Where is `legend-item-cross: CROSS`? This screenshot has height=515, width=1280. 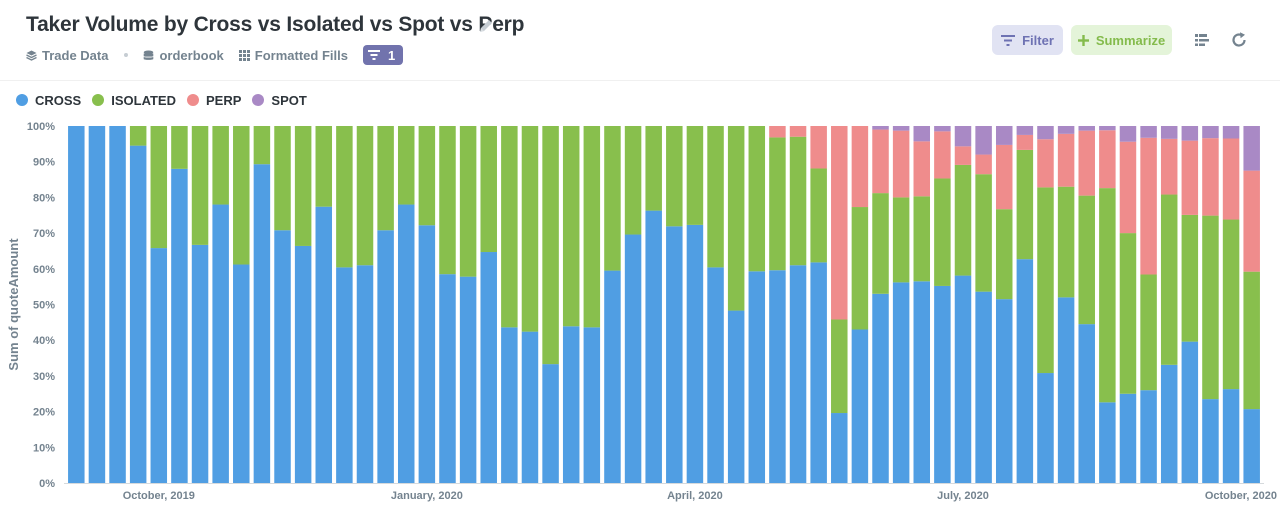
legend-item-cross: CROSS is located at coordinates (48, 100).